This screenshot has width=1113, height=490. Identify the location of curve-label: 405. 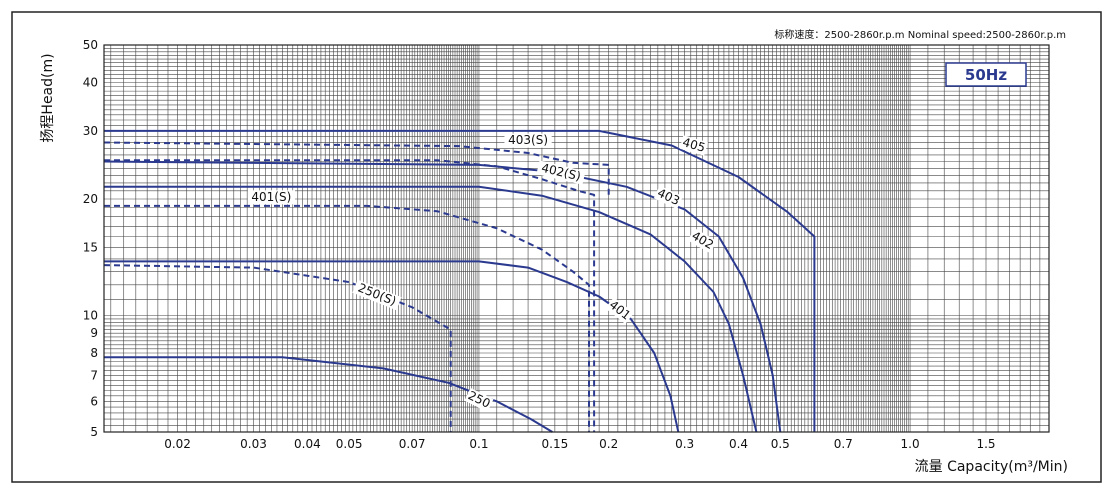
(694, 145).